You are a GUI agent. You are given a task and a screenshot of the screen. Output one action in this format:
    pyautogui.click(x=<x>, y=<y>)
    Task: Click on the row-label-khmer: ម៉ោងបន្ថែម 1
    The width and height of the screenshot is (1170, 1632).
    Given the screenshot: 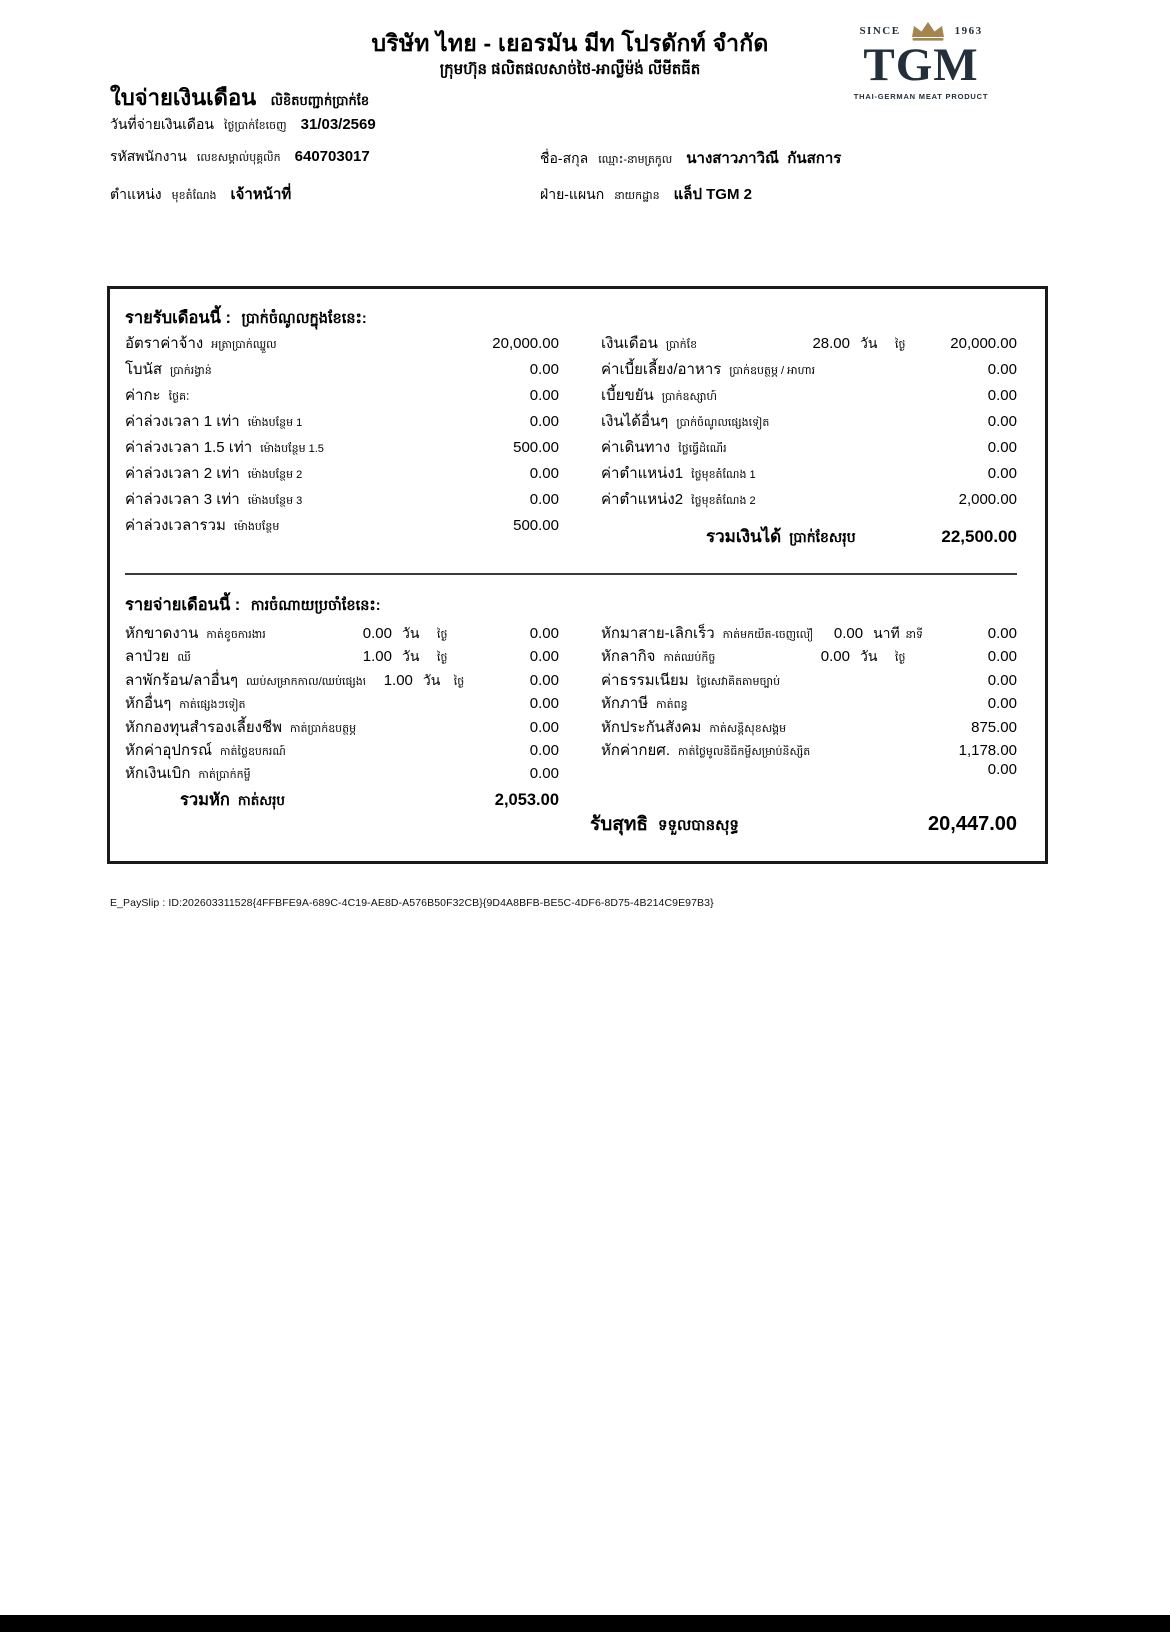 What is the action you would take?
    pyautogui.click(x=275, y=423)
    